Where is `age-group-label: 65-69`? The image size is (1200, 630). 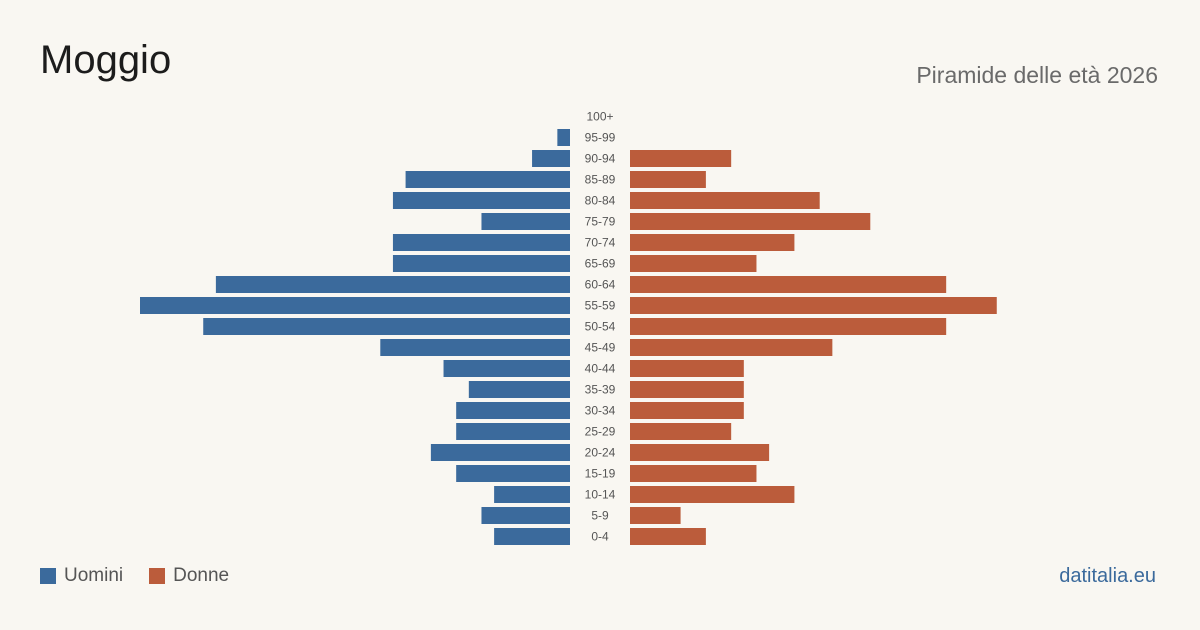 age-group-label: 65-69 is located at coordinates (600, 264).